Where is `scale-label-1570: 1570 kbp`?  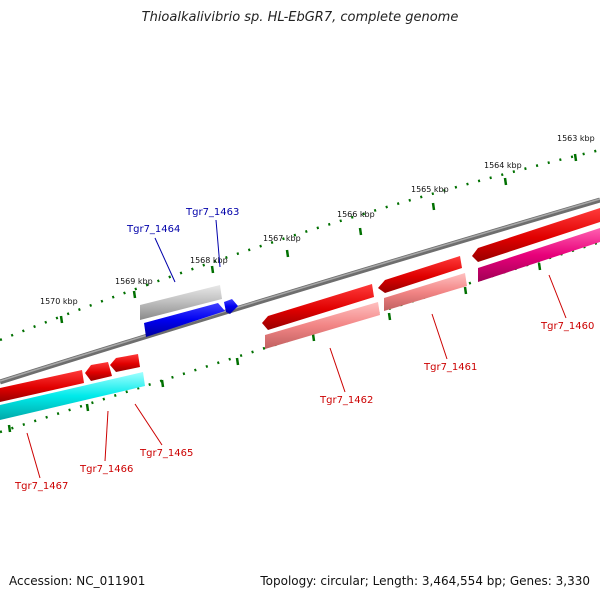
scale-label-1570: 1570 kbp is located at coordinates (59, 301).